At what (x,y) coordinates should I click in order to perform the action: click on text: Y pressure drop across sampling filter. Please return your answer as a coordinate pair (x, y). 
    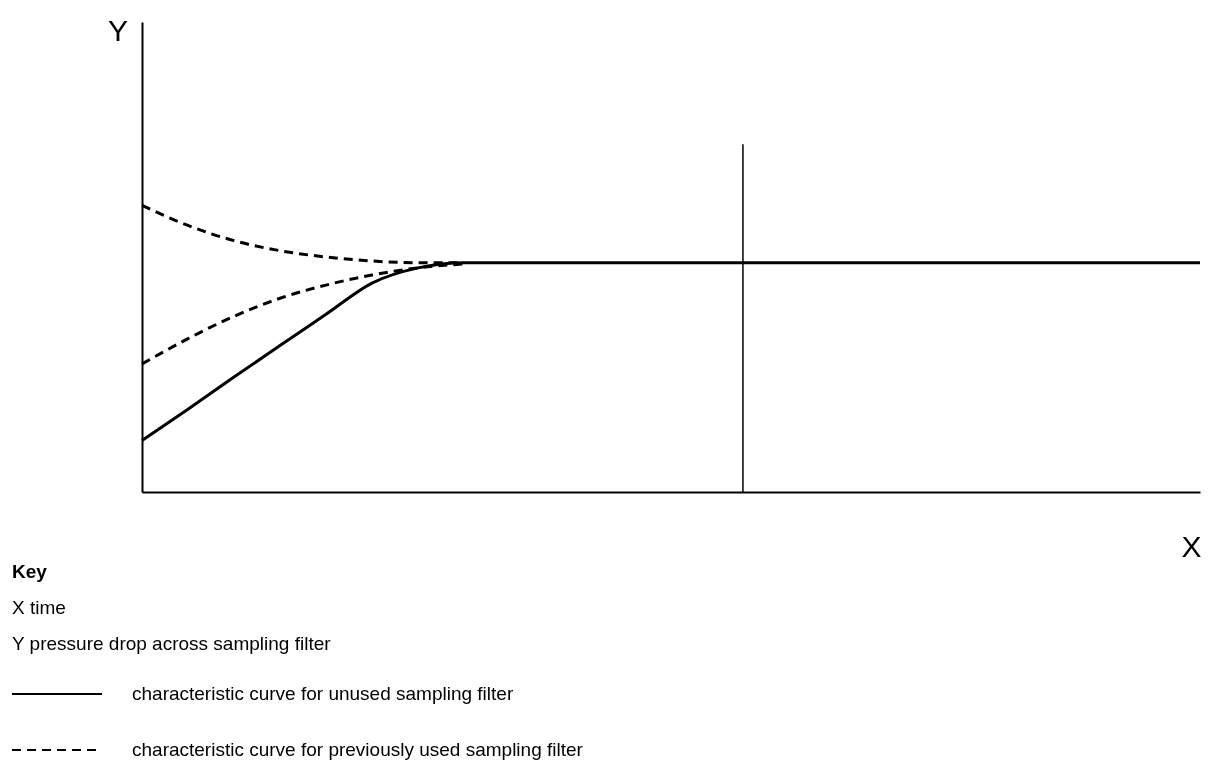
    Looking at the image, I should click on (172, 643).